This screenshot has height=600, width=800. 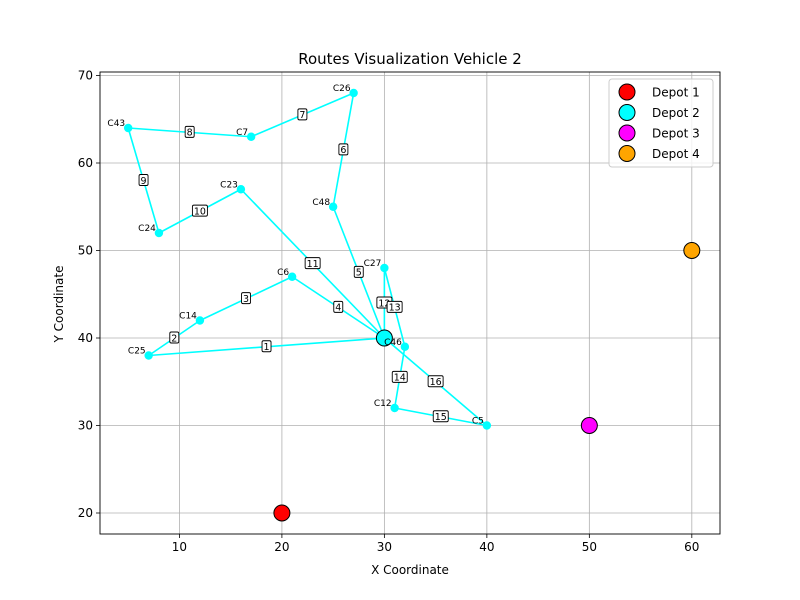 What do you see at coordinates (188, 317) in the screenshot?
I see `customer-label: C14` at bounding box center [188, 317].